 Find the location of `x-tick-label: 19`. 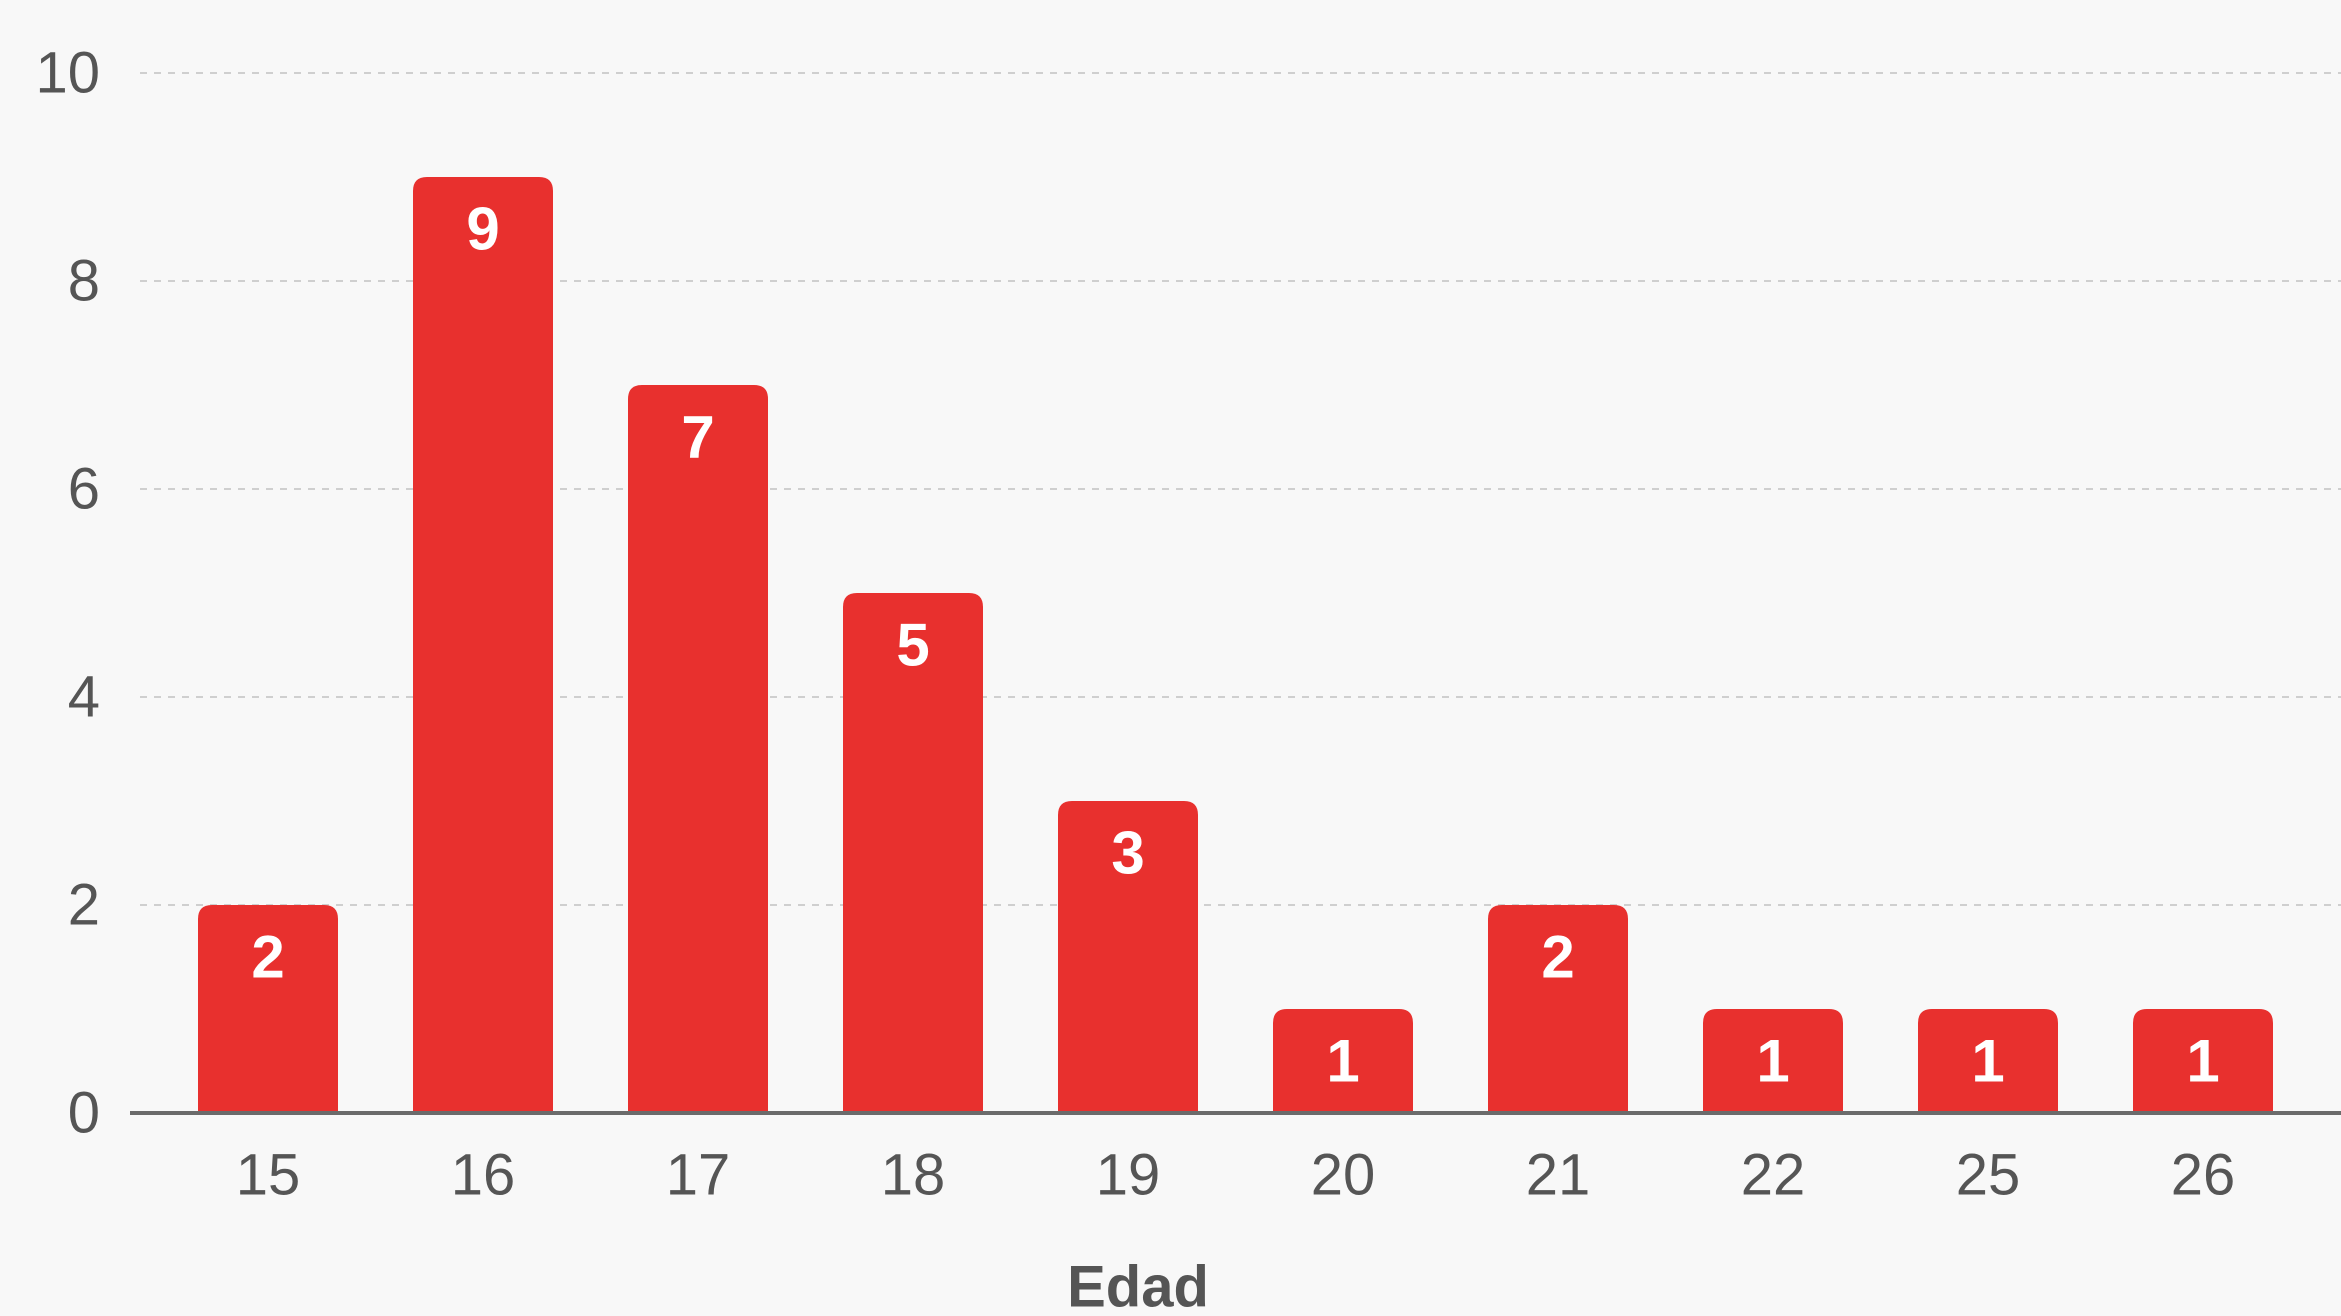

x-tick-label: 19 is located at coordinates (1128, 1175).